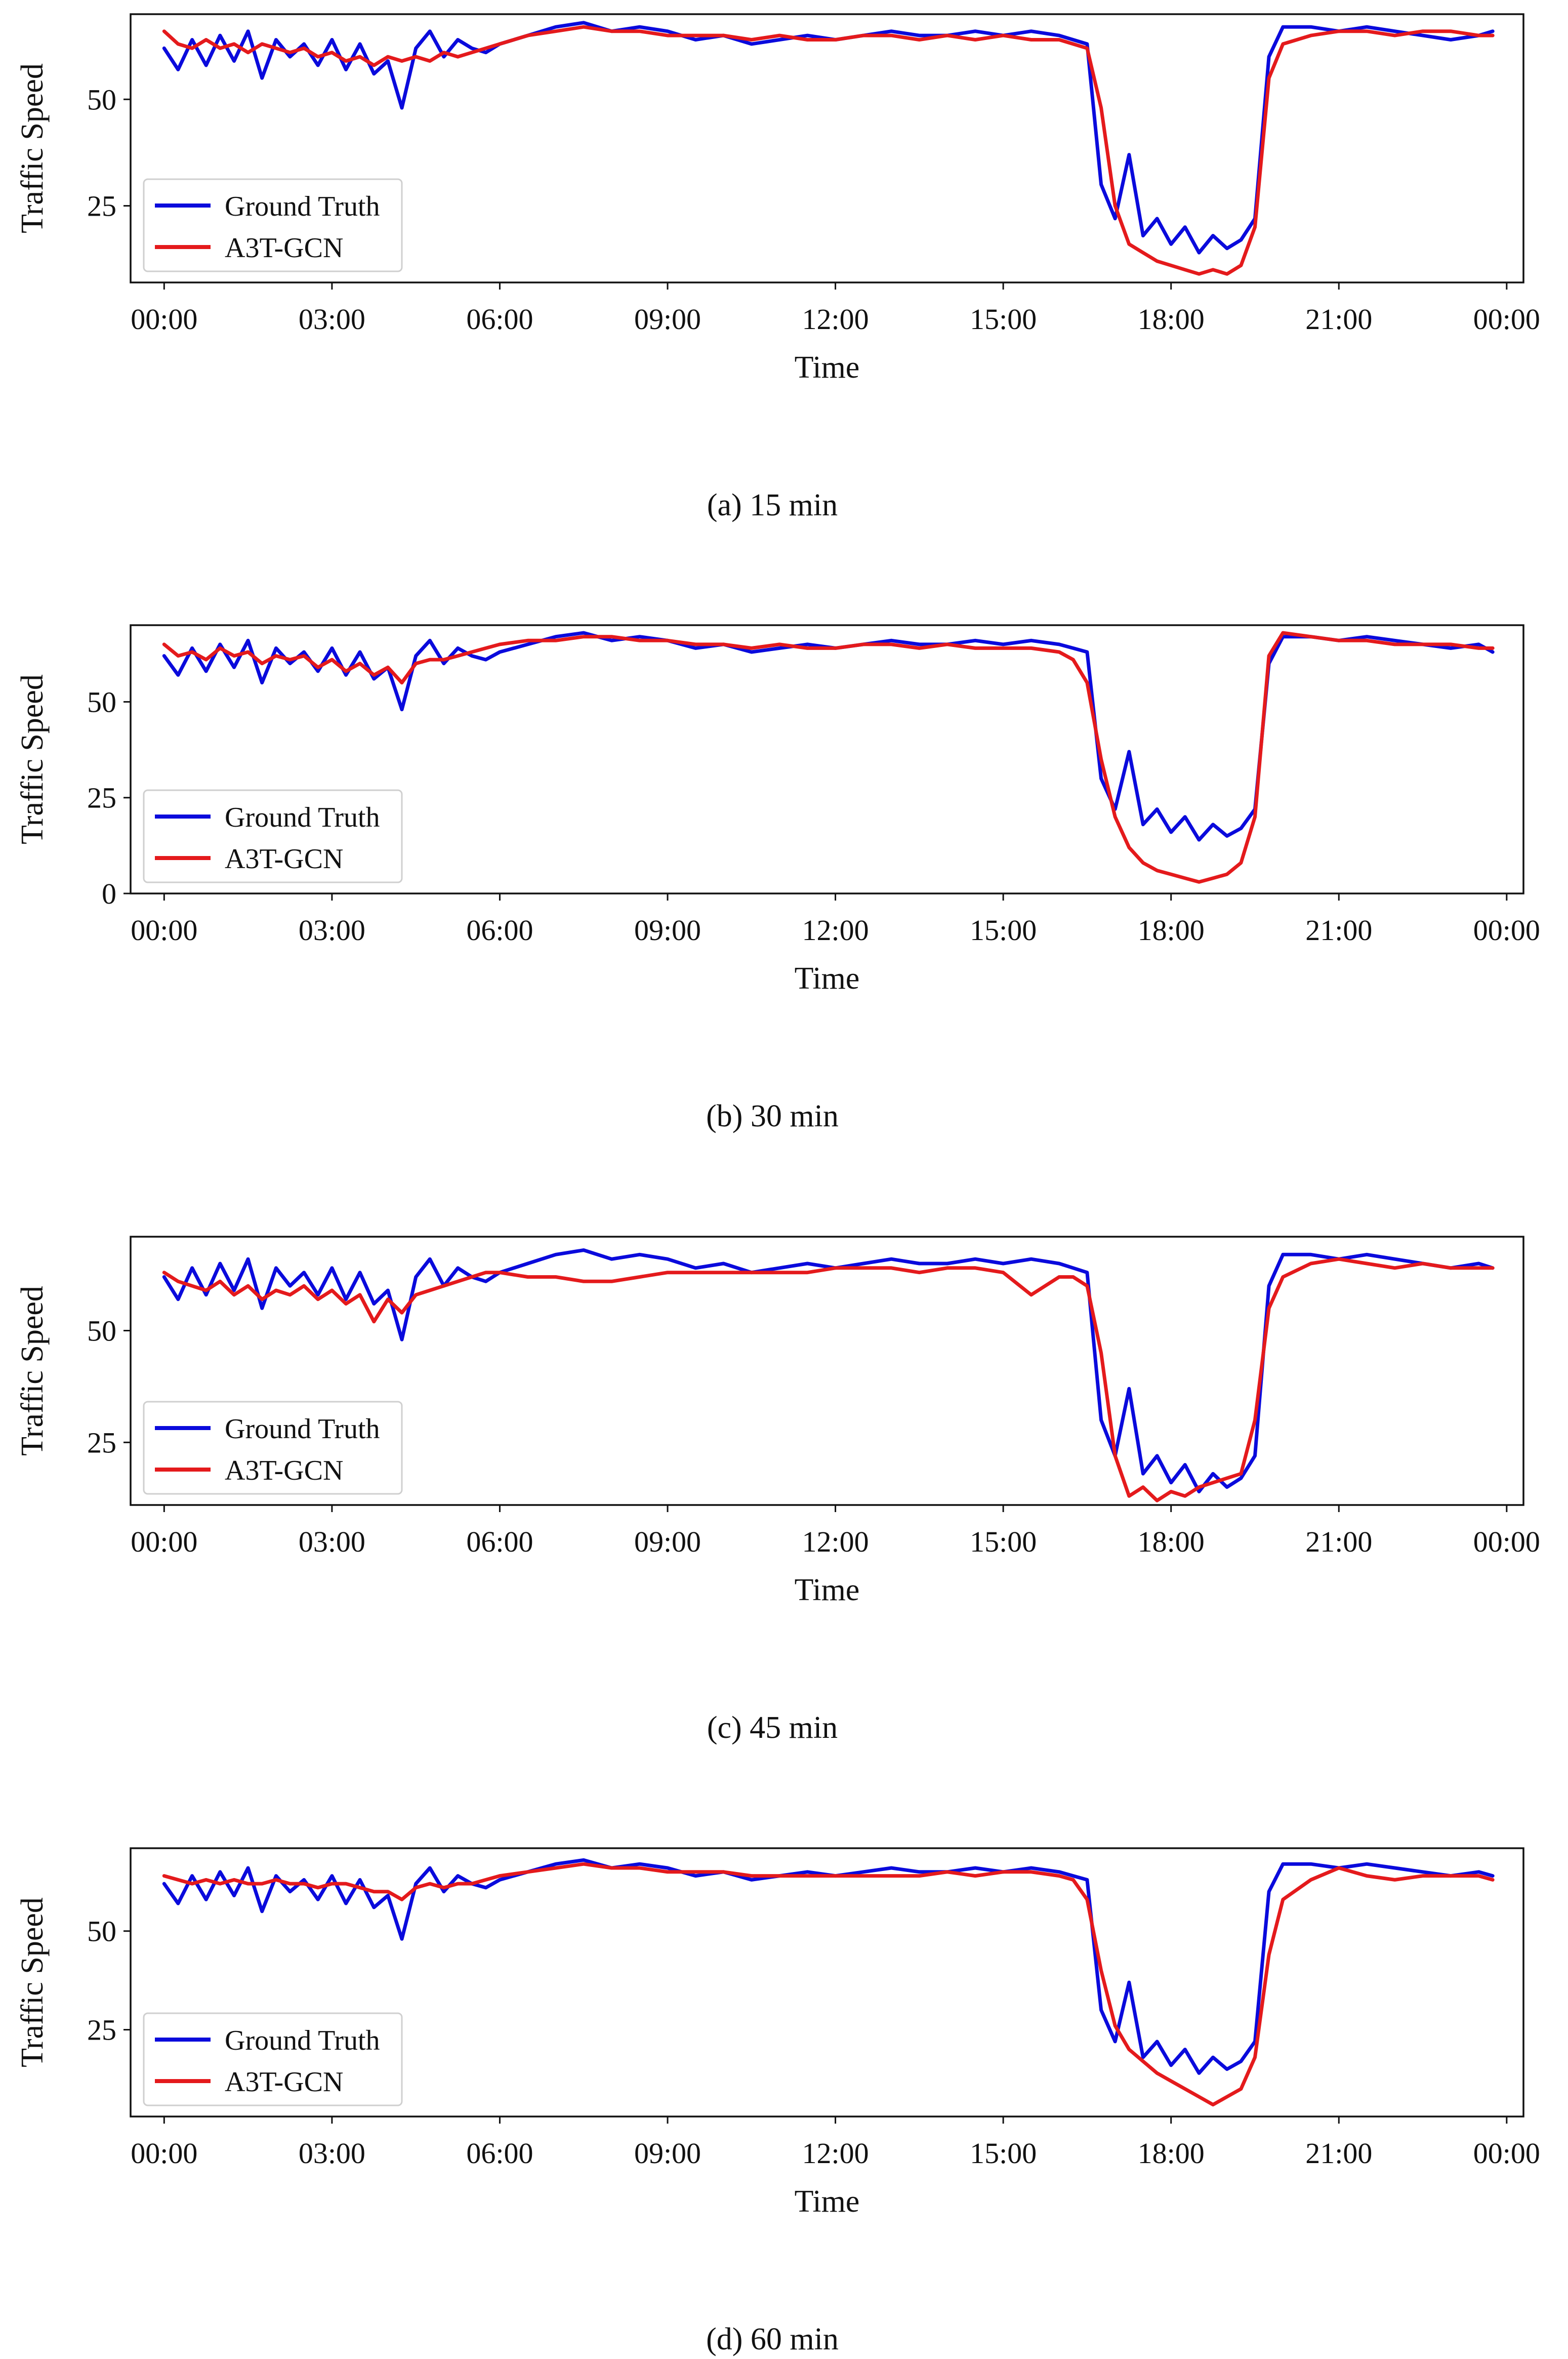 The height and width of the screenshot is (2359, 1568). Describe the element at coordinates (772, 2339) in the screenshot. I see `panel-caption: (d) 60 min` at that location.